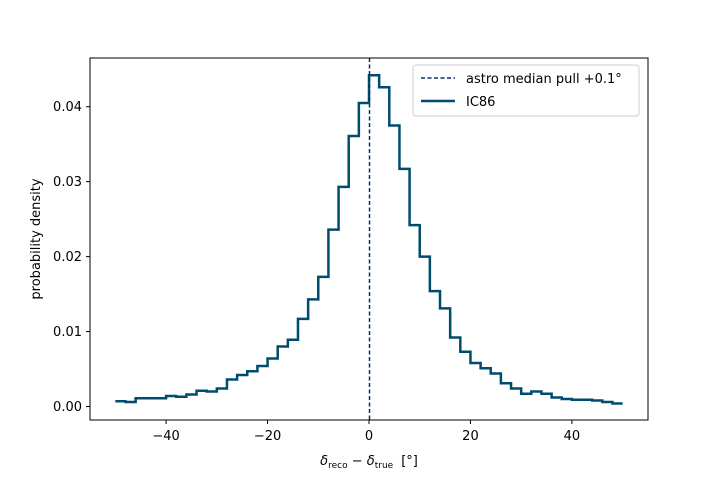  I want to click on x-label-true-symbol: δ, so click(371, 461).